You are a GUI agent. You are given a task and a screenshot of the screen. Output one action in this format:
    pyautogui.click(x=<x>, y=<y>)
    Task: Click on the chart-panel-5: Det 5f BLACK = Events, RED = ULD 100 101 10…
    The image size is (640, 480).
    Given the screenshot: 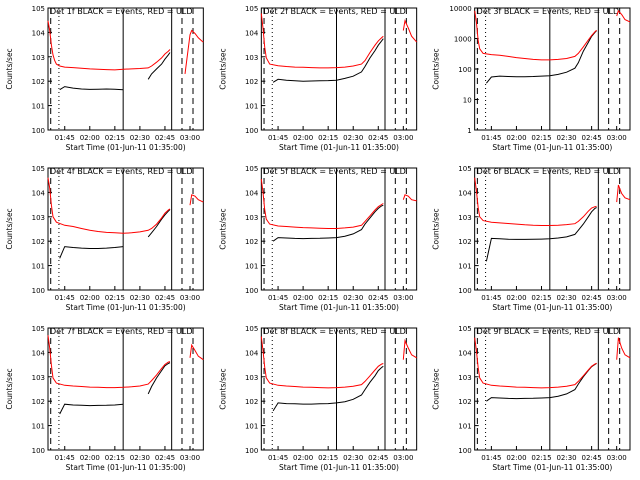 What is the action you would take?
    pyautogui.click(x=318, y=238)
    